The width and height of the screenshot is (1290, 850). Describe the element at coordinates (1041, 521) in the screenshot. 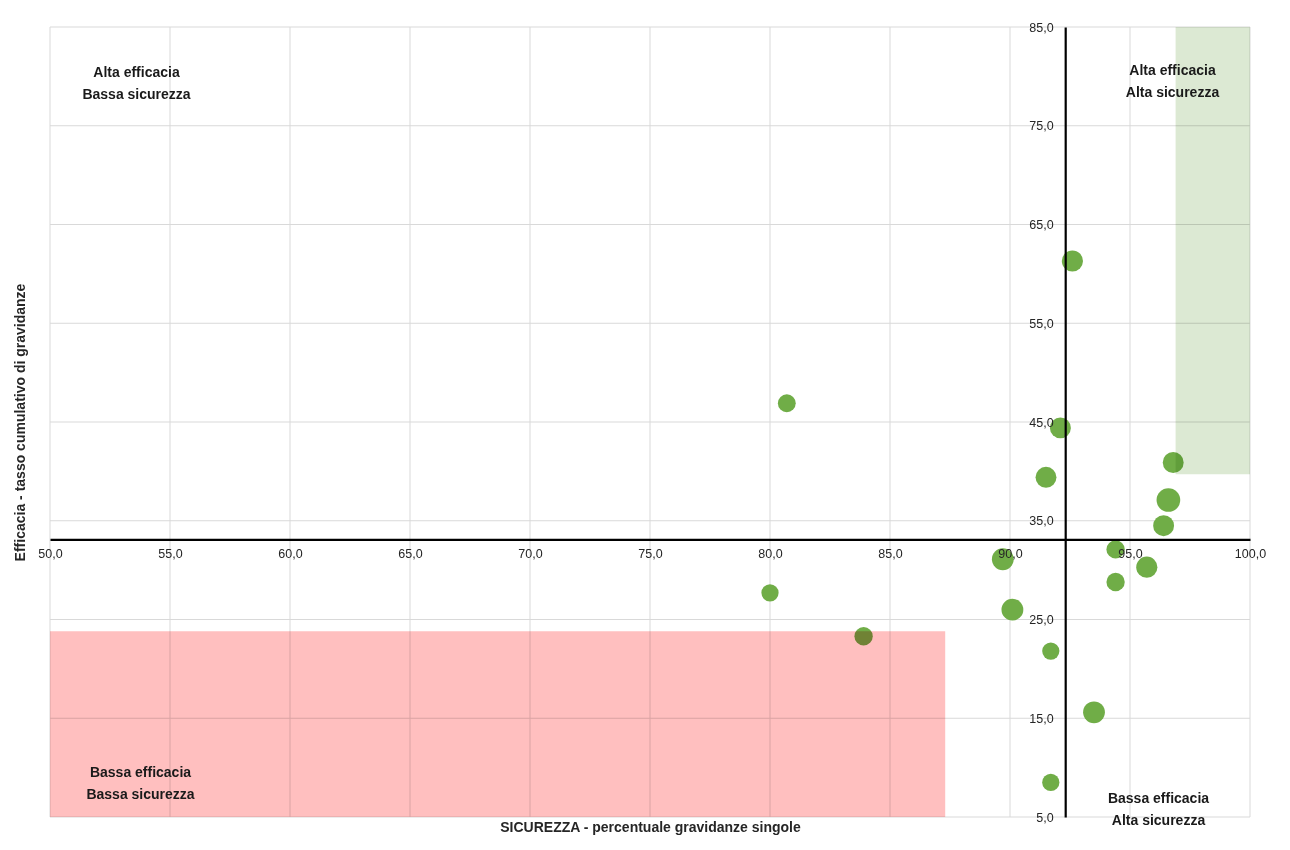

I see `y-tick-label: 35,0` at that location.